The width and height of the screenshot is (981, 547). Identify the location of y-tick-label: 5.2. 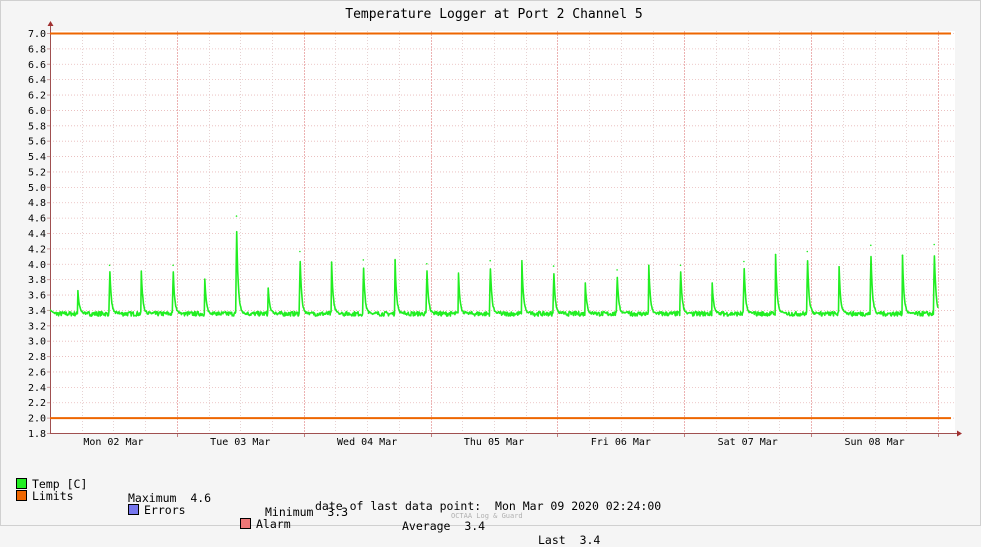
(37, 172).